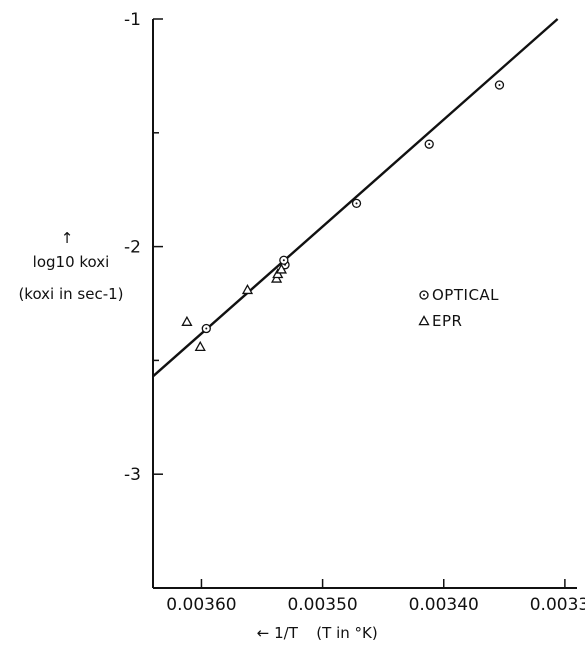 This screenshot has height=652, width=585. What do you see at coordinates (447, 321) in the screenshot?
I see `legend-label: EPR` at bounding box center [447, 321].